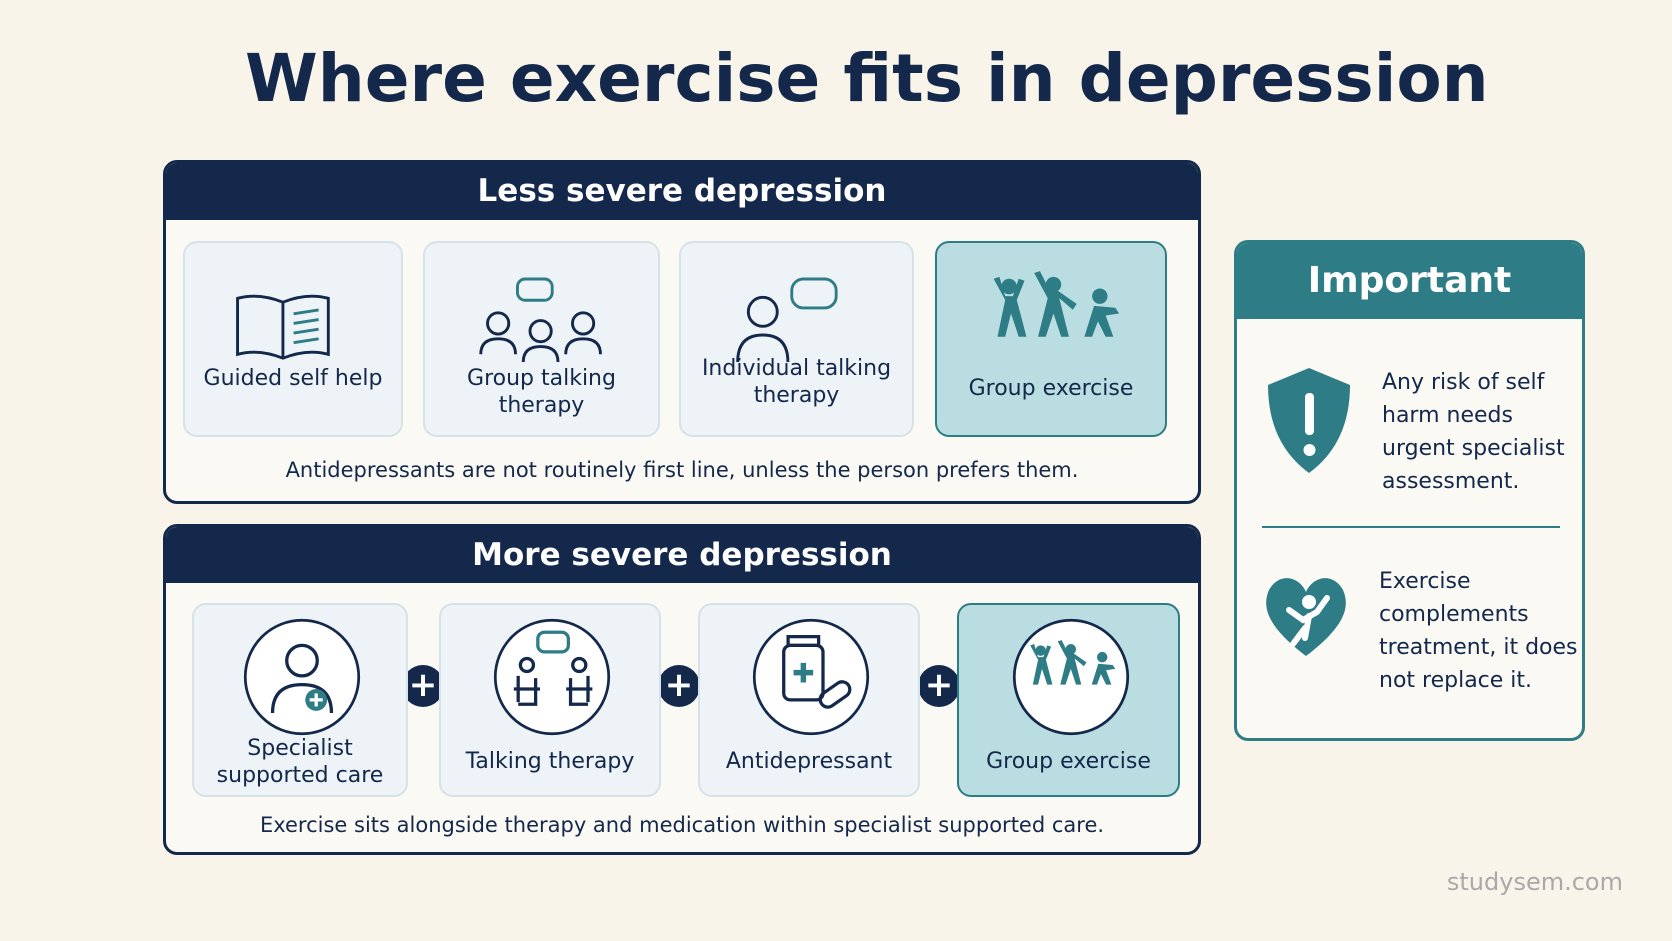 Image resolution: width=1672 pixels, height=941 pixels. Describe the element at coordinates (1051, 388) in the screenshot. I see `card-label: Group exercise` at that location.